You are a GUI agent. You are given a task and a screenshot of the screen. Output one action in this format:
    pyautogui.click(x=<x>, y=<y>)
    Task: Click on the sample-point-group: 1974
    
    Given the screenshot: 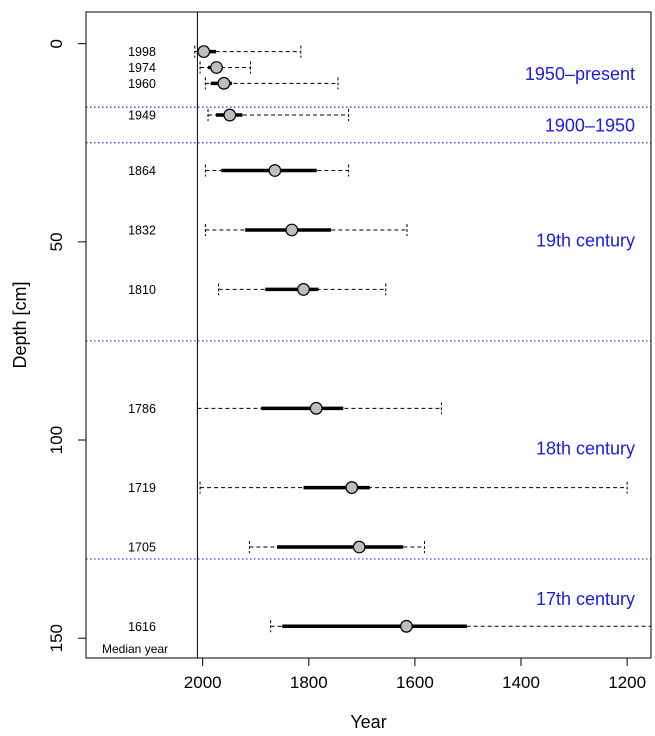 What is the action you would take?
    pyautogui.click(x=189, y=68)
    